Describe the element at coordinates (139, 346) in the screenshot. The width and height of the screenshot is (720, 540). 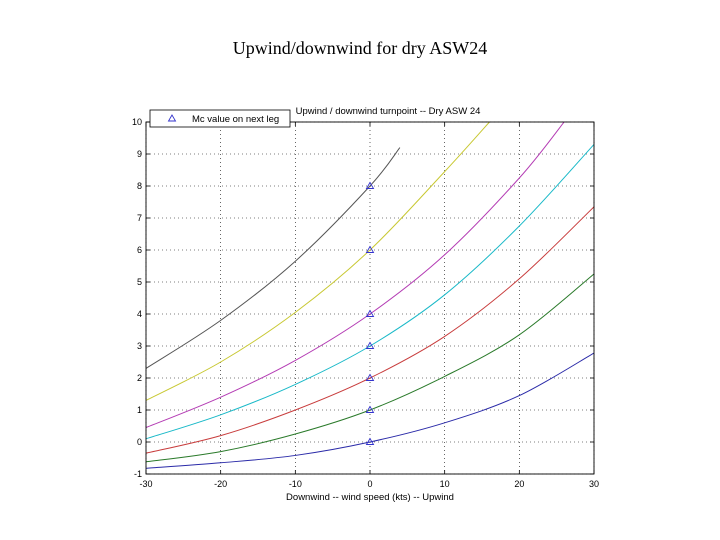
I see `y-tick-label: 3` at that location.